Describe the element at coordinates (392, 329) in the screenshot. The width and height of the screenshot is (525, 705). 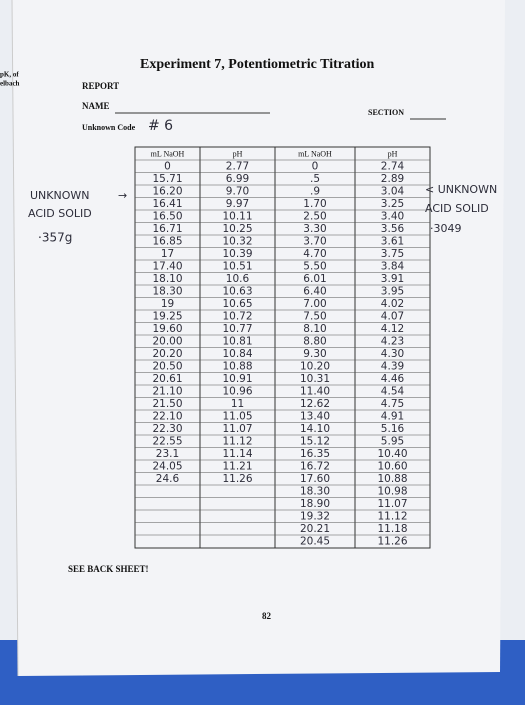
I see `cell: 4.12` at that location.